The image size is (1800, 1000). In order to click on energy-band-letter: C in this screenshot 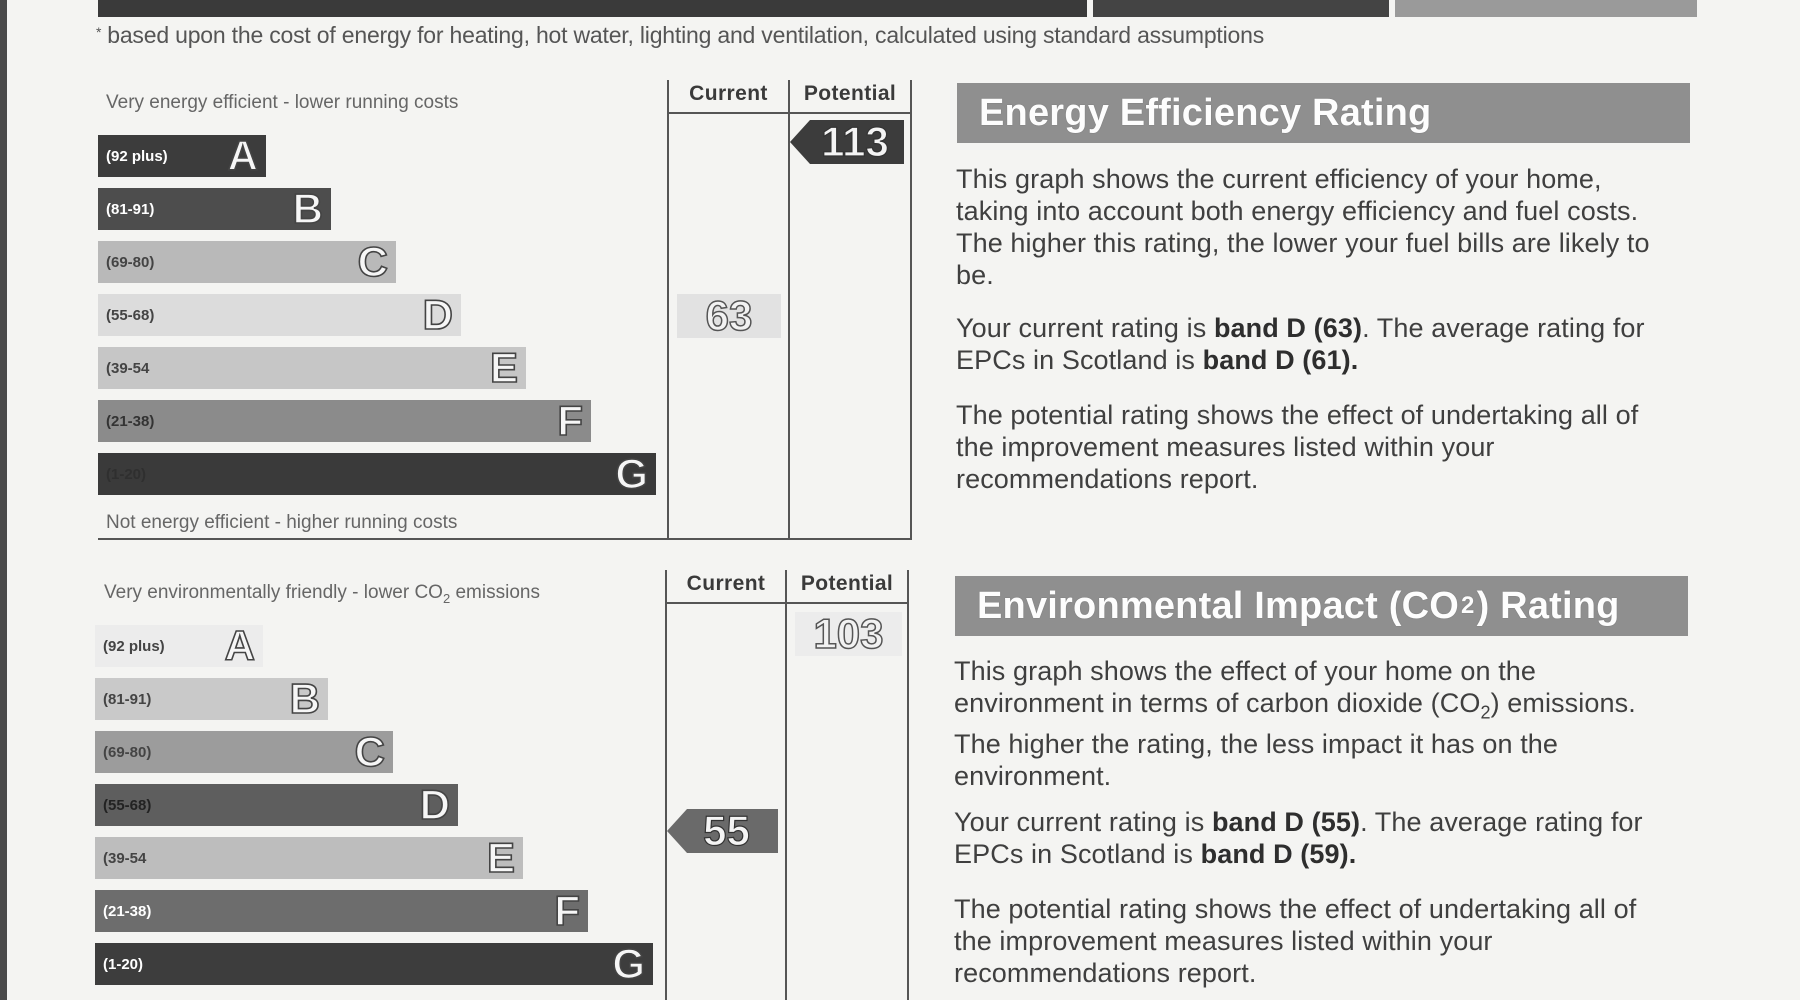, I will do `click(373, 261)`.